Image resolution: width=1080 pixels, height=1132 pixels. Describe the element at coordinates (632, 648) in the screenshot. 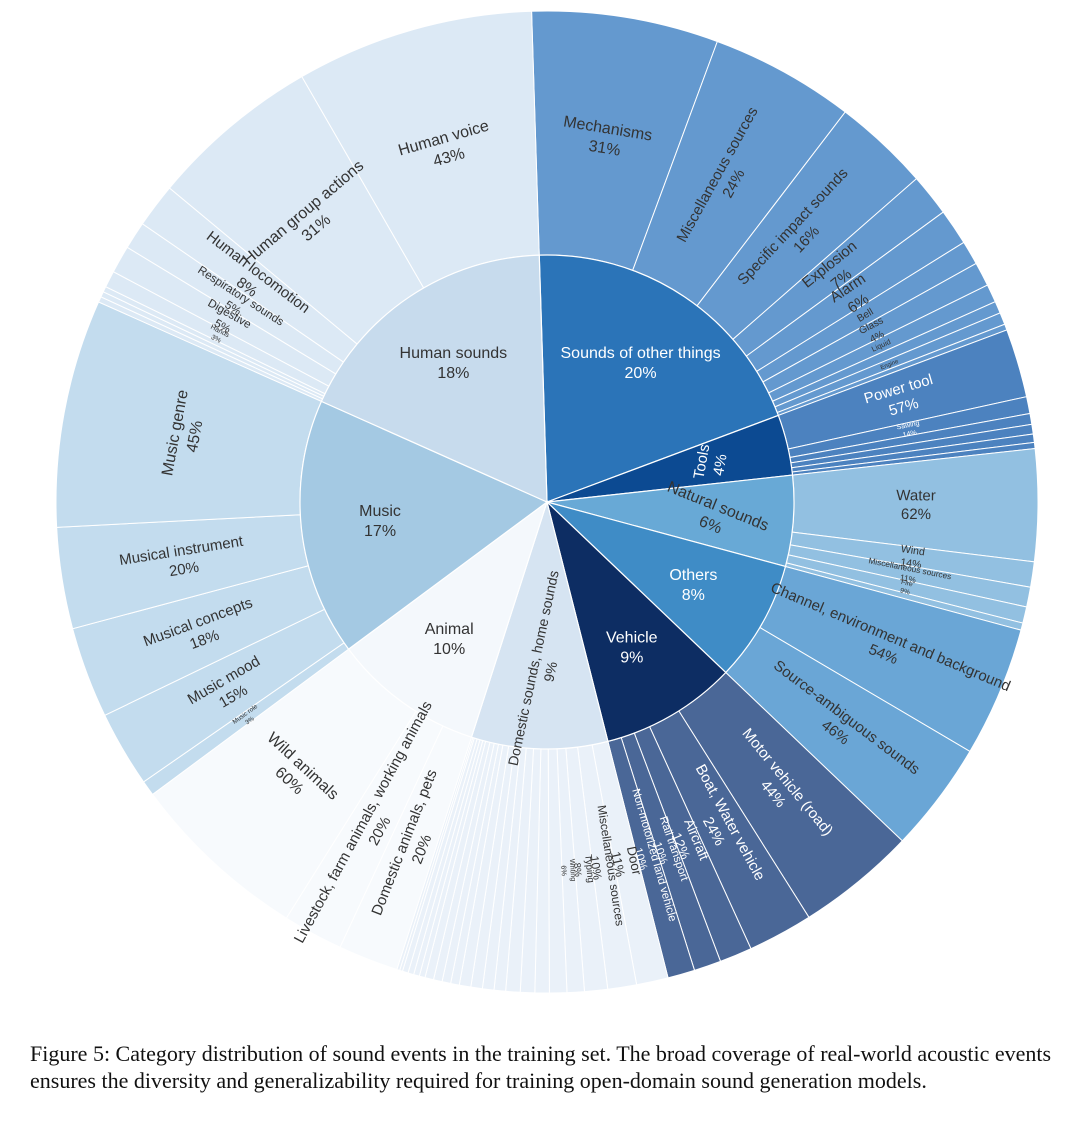

I see `label-vehicle: Vehicle 9%` at that location.